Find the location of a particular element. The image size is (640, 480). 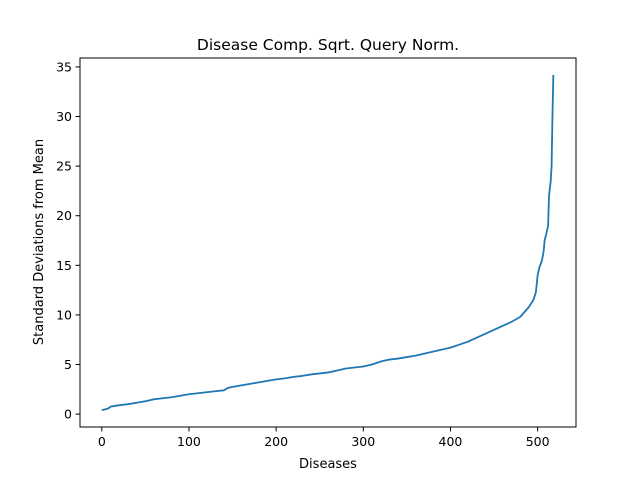

y-tick-label: 20 is located at coordinates (64, 215).